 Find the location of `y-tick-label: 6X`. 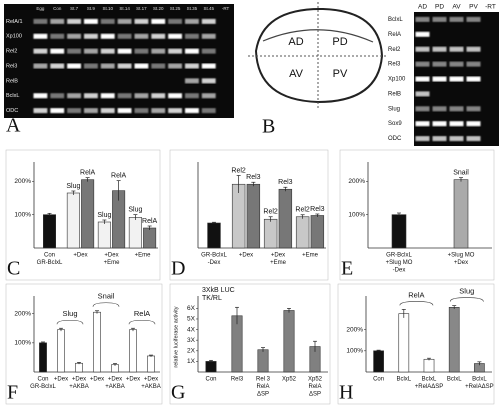

y-tick-label: 6X is located at coordinates (191, 308).